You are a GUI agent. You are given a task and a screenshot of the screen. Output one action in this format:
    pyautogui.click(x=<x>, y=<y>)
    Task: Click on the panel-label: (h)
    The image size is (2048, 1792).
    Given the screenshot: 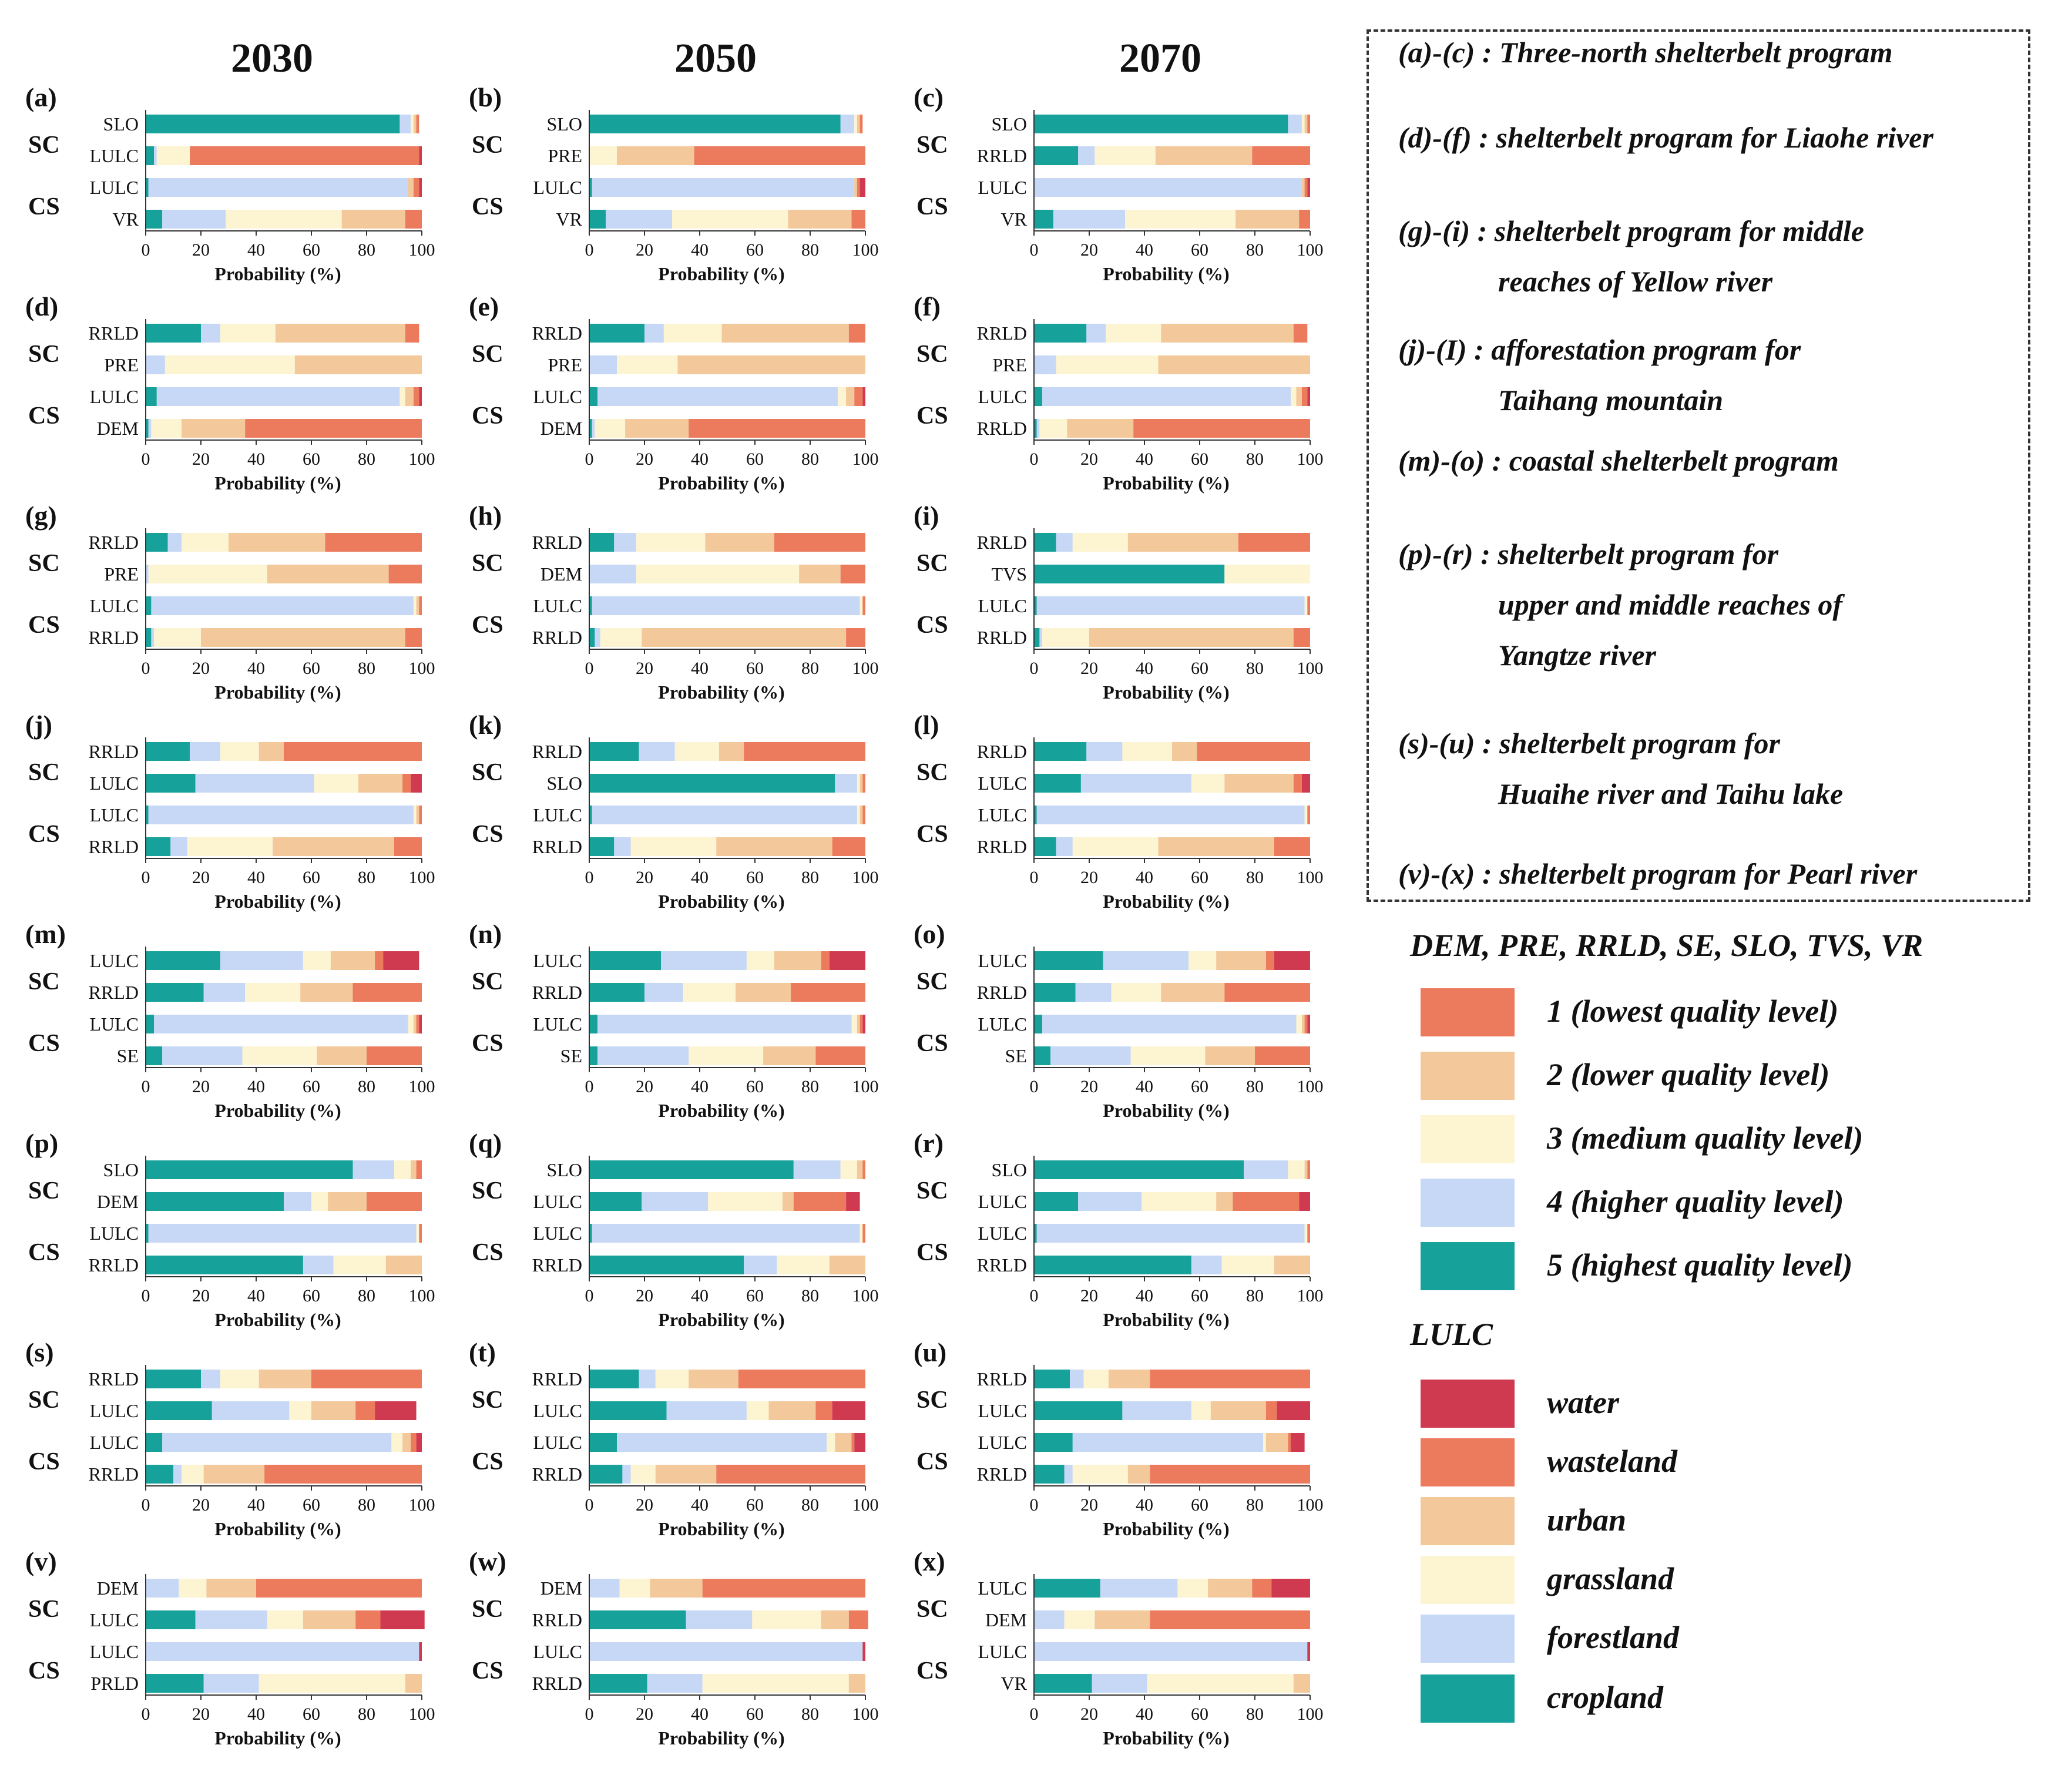 What is the action you would take?
    pyautogui.click(x=485, y=516)
    